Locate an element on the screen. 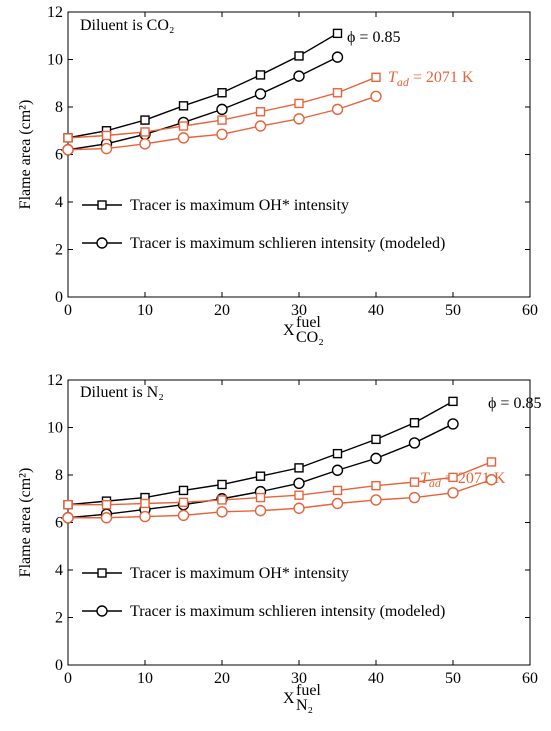  x-axis-label-sub: CO₂ is located at coordinates (310, 337).